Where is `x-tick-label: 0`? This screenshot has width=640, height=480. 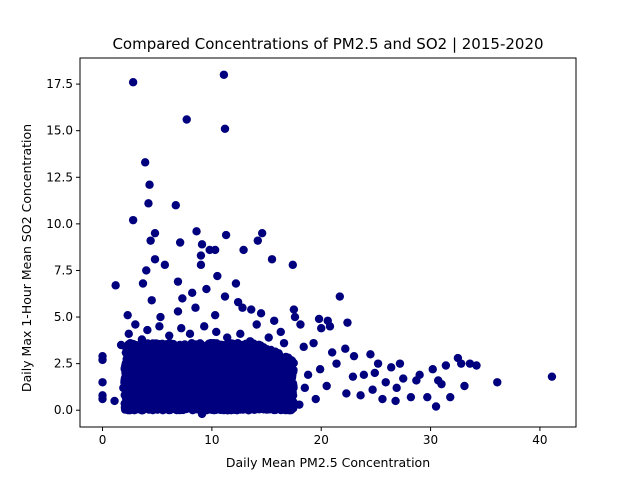
x-tick-label: 0 is located at coordinates (103, 440).